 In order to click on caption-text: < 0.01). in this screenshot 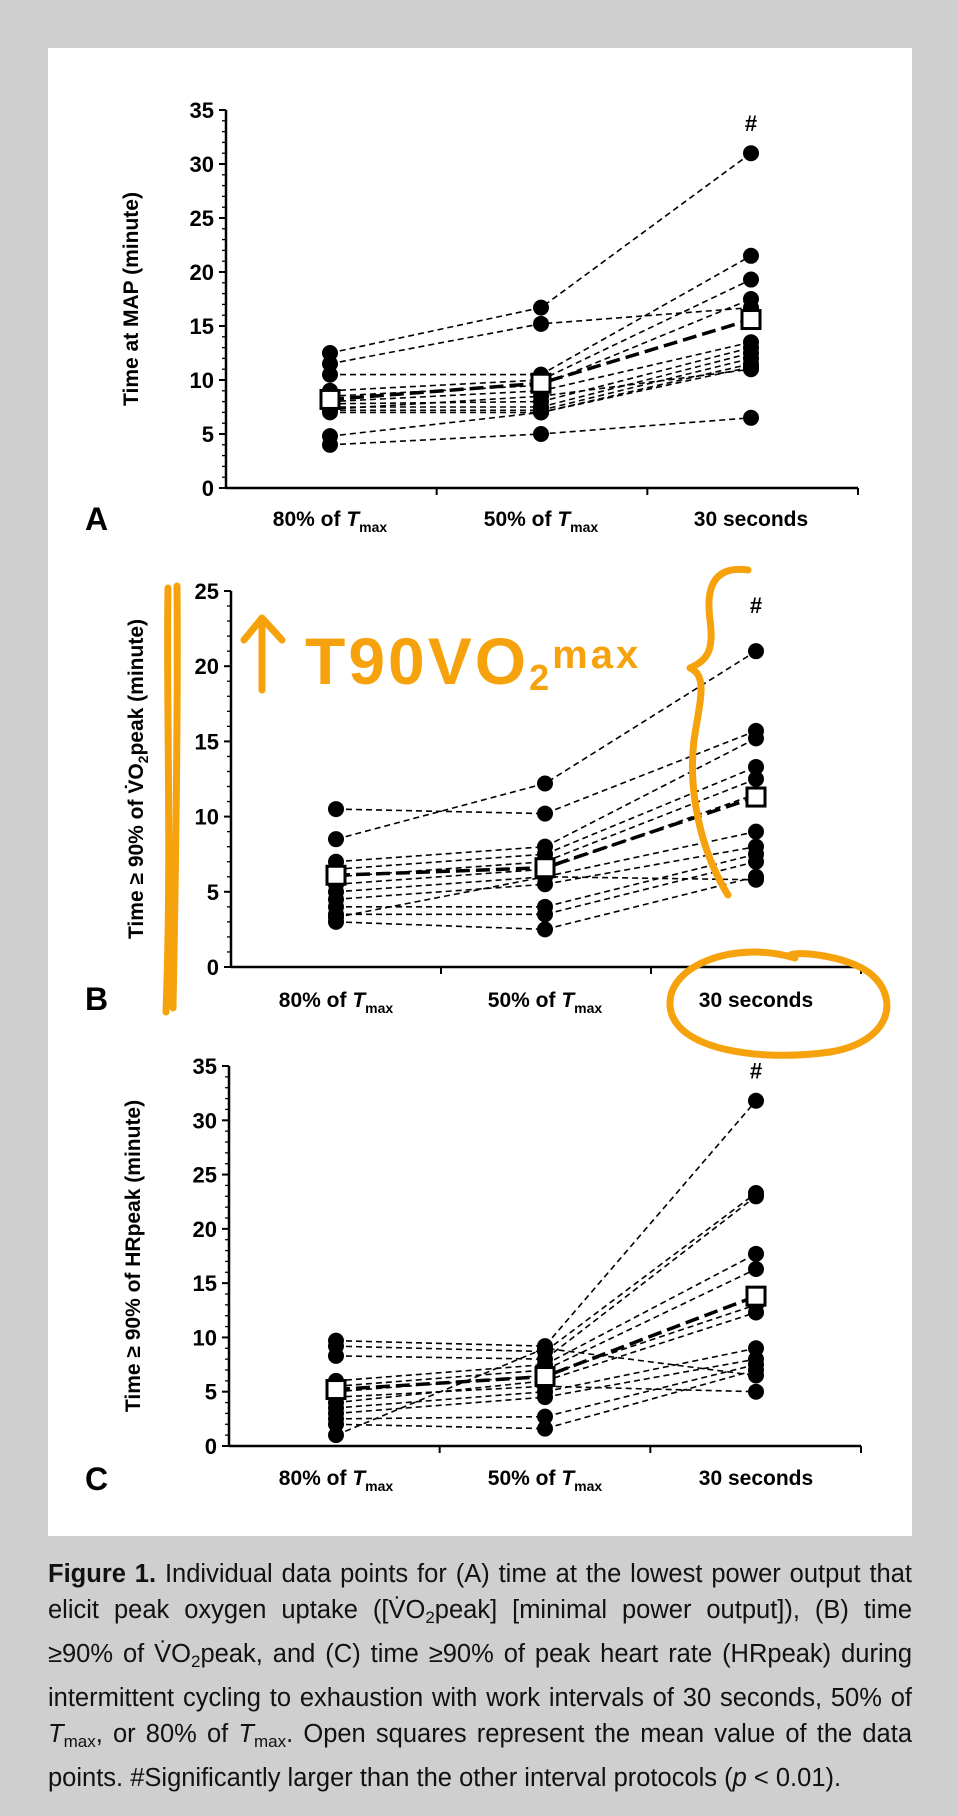, I will do `click(794, 1778)`.